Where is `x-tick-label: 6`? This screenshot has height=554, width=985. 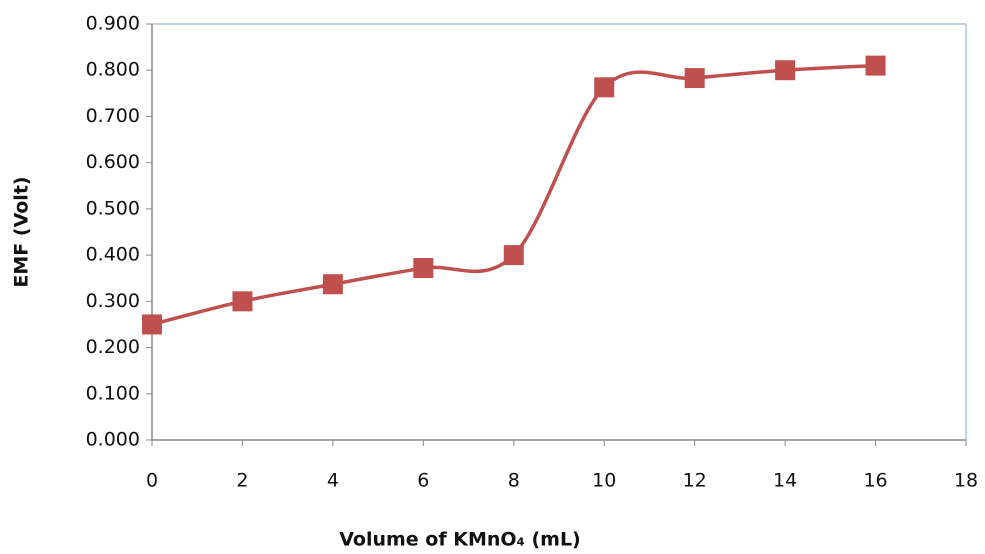 x-tick-label: 6 is located at coordinates (423, 481).